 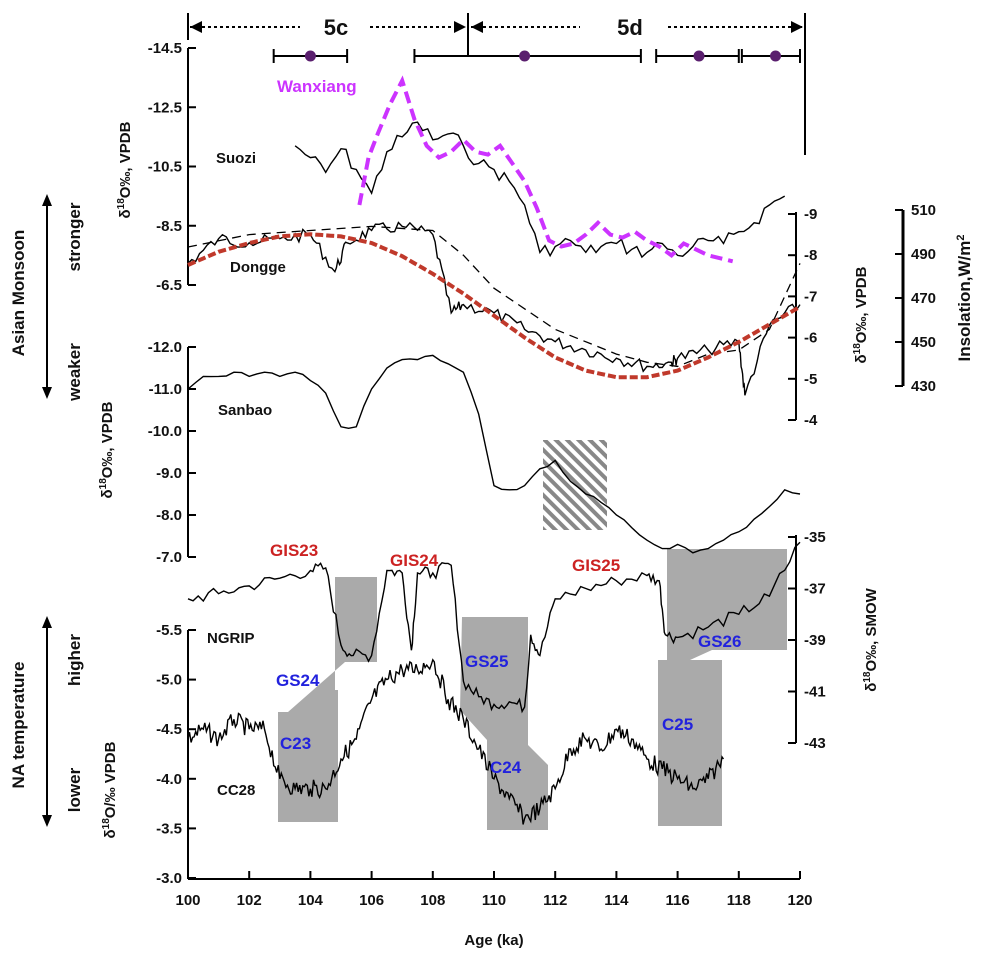 I want to click on x-tick-label: 112, so click(x=555, y=900).